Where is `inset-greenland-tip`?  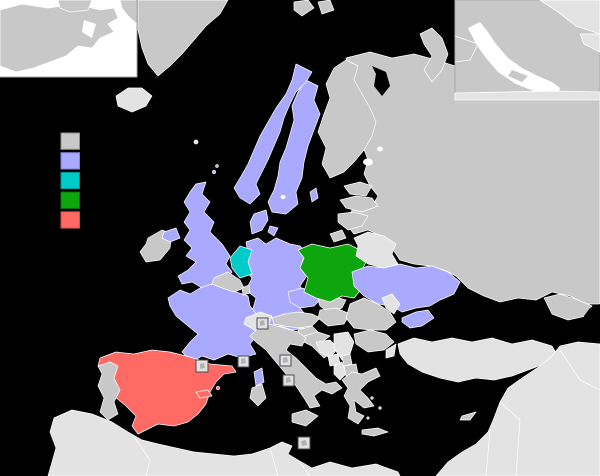
inset-greenland-tip is located at coordinates (128, 12).